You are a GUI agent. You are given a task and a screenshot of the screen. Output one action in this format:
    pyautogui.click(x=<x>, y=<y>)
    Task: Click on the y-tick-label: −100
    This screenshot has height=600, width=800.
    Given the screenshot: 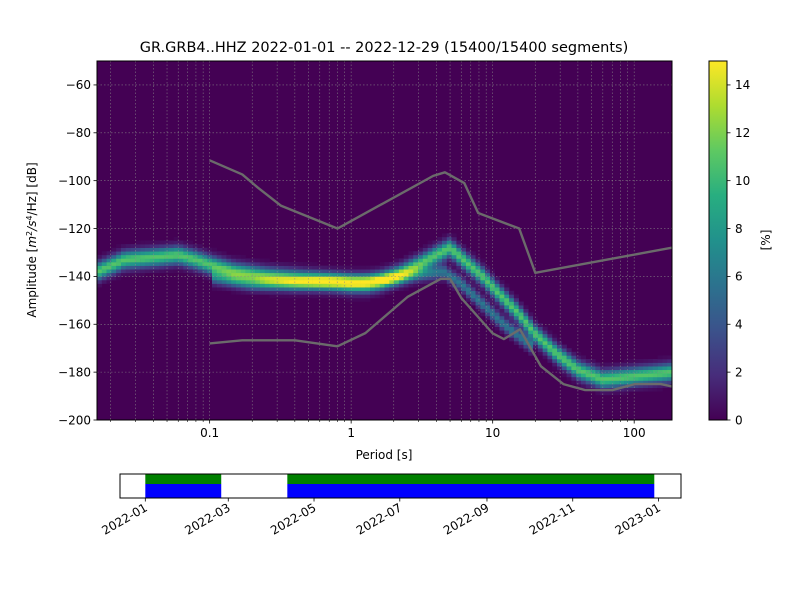 What is the action you would take?
    pyautogui.click(x=74, y=181)
    